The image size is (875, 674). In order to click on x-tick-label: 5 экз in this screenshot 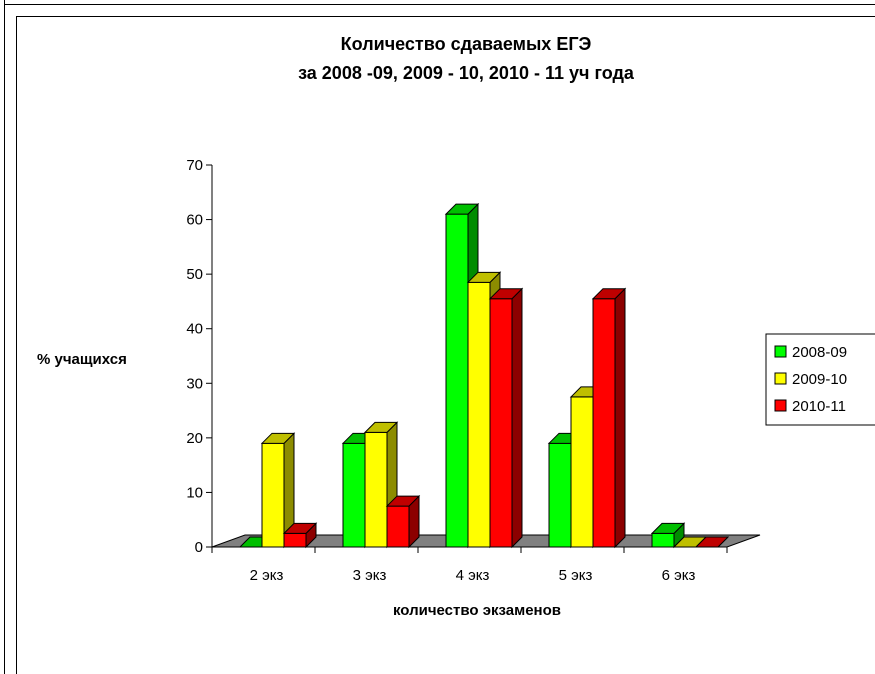, I will do `click(576, 575)`.